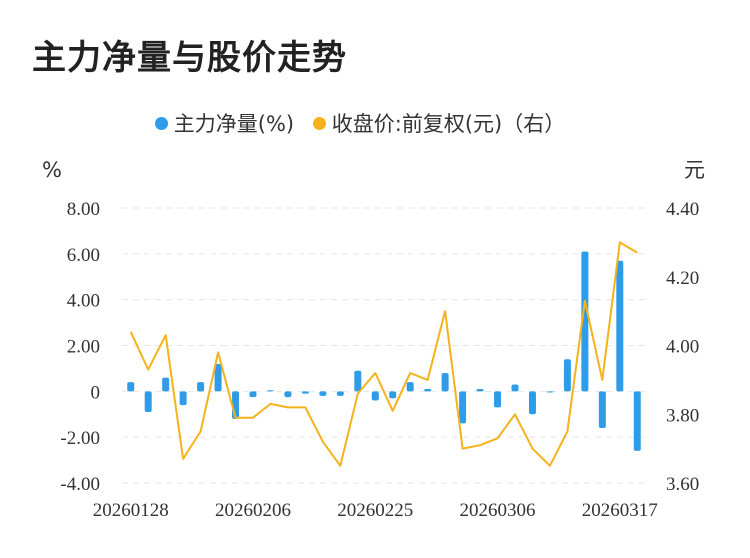 The image size is (750, 558). Describe the element at coordinates (96, 392) in the screenshot. I see `left-tick-label: 0` at that location.